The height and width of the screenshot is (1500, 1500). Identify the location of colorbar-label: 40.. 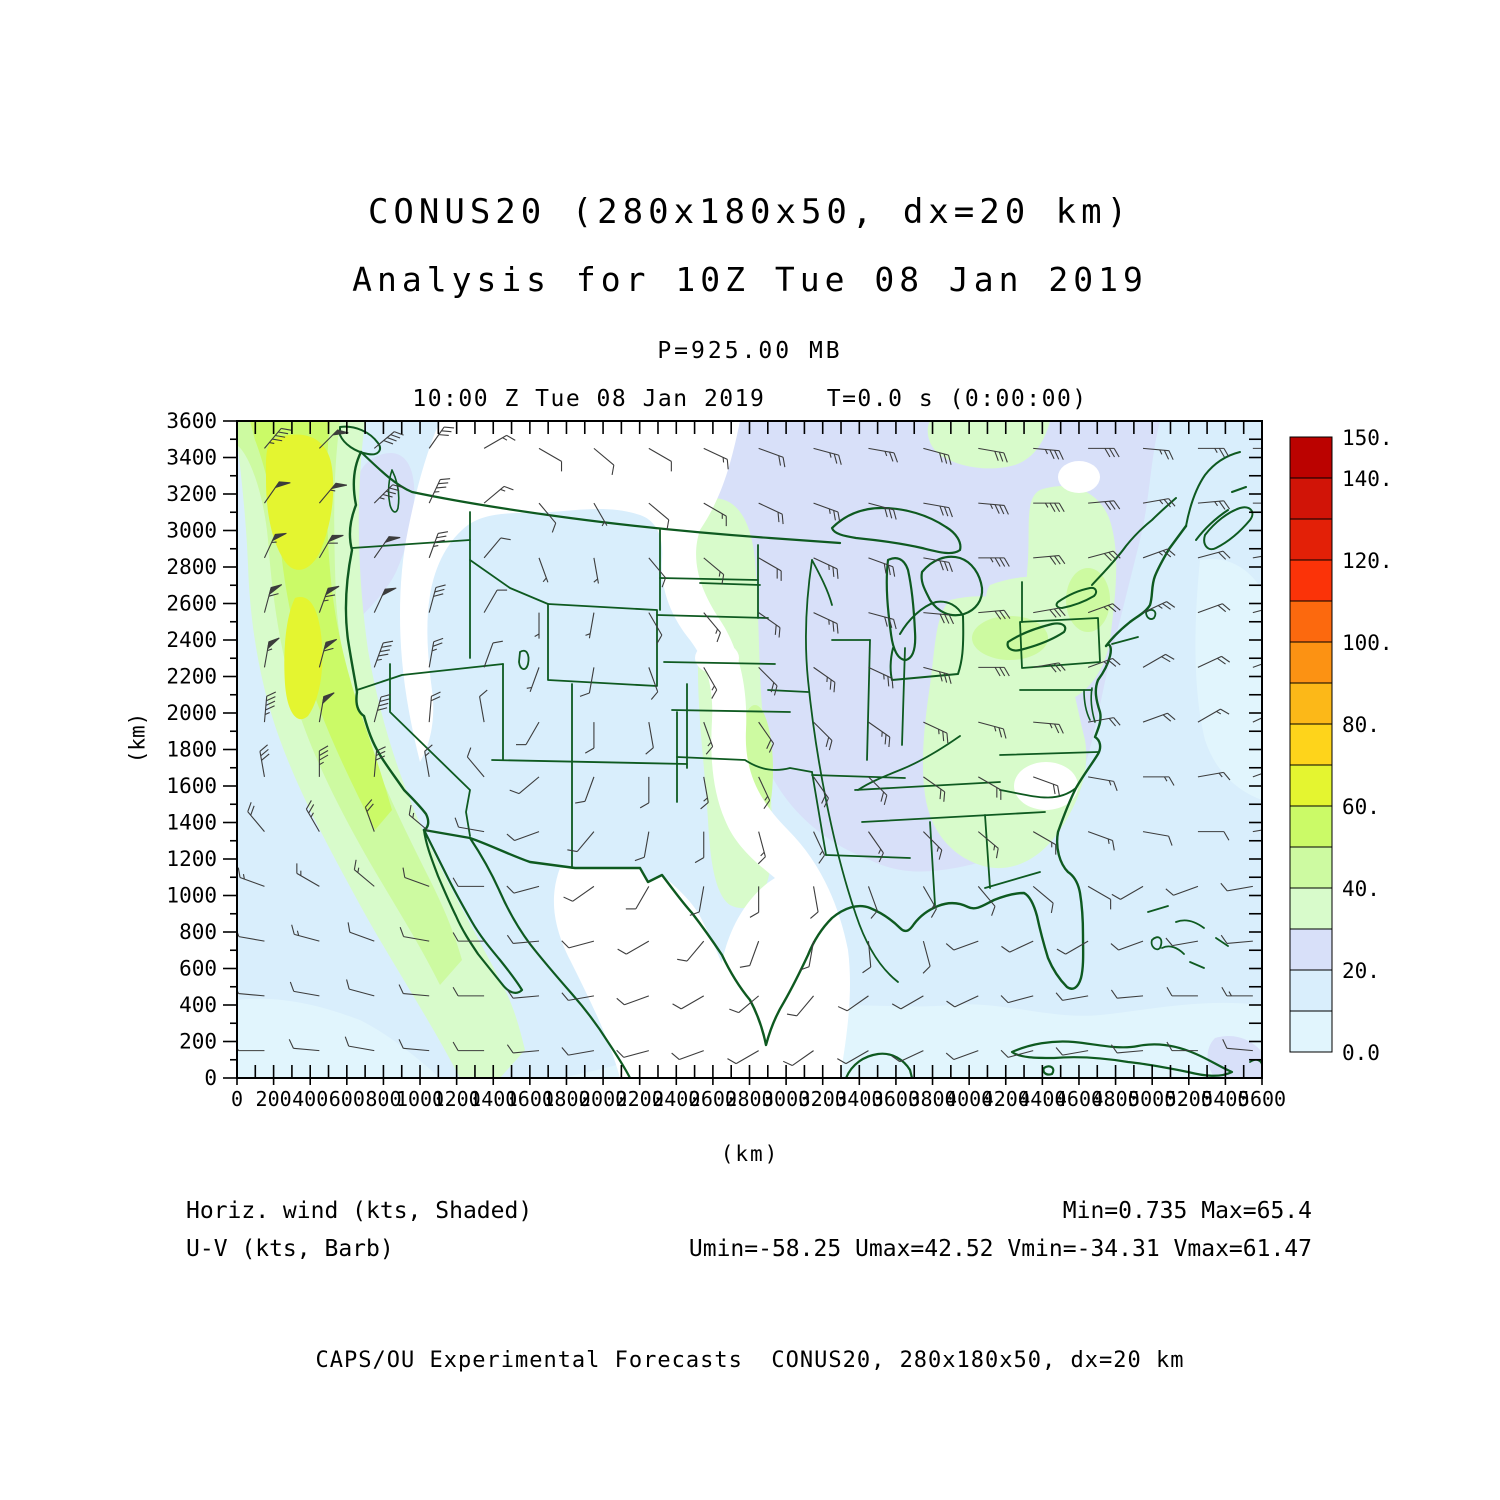
(1361, 889).